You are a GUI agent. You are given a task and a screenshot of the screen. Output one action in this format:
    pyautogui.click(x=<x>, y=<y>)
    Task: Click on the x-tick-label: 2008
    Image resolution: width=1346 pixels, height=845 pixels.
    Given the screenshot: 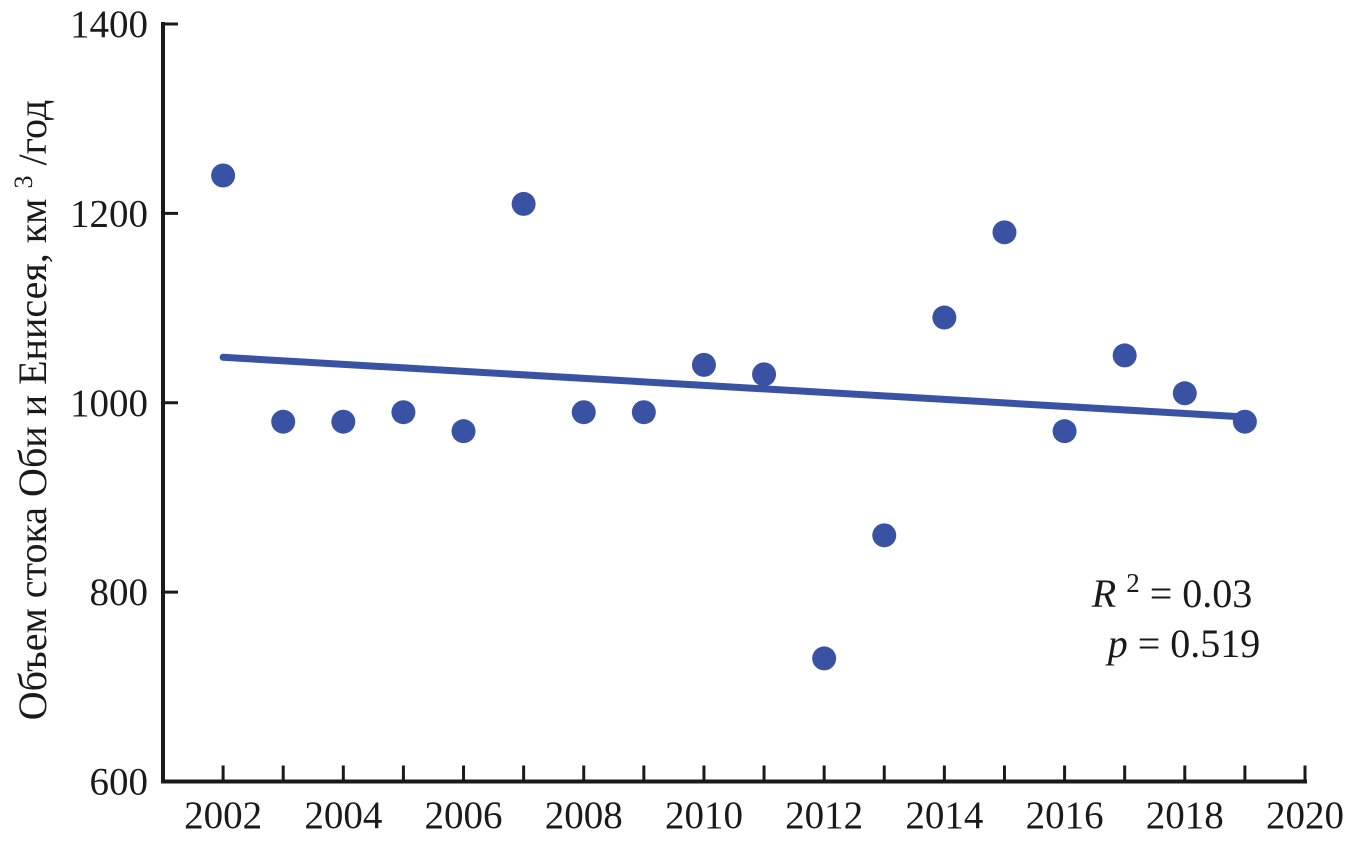 What is the action you would take?
    pyautogui.click(x=584, y=815)
    